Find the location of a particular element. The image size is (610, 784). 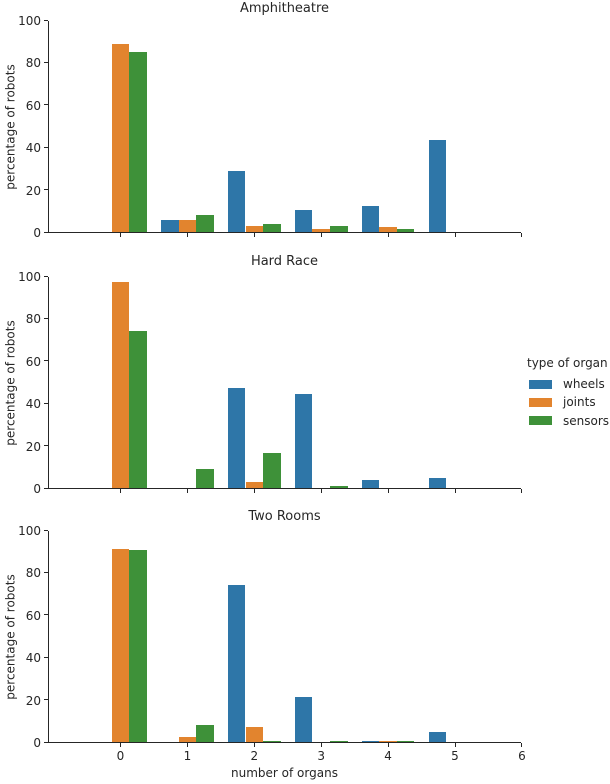

x-tick-label: 0 is located at coordinates (120, 756).